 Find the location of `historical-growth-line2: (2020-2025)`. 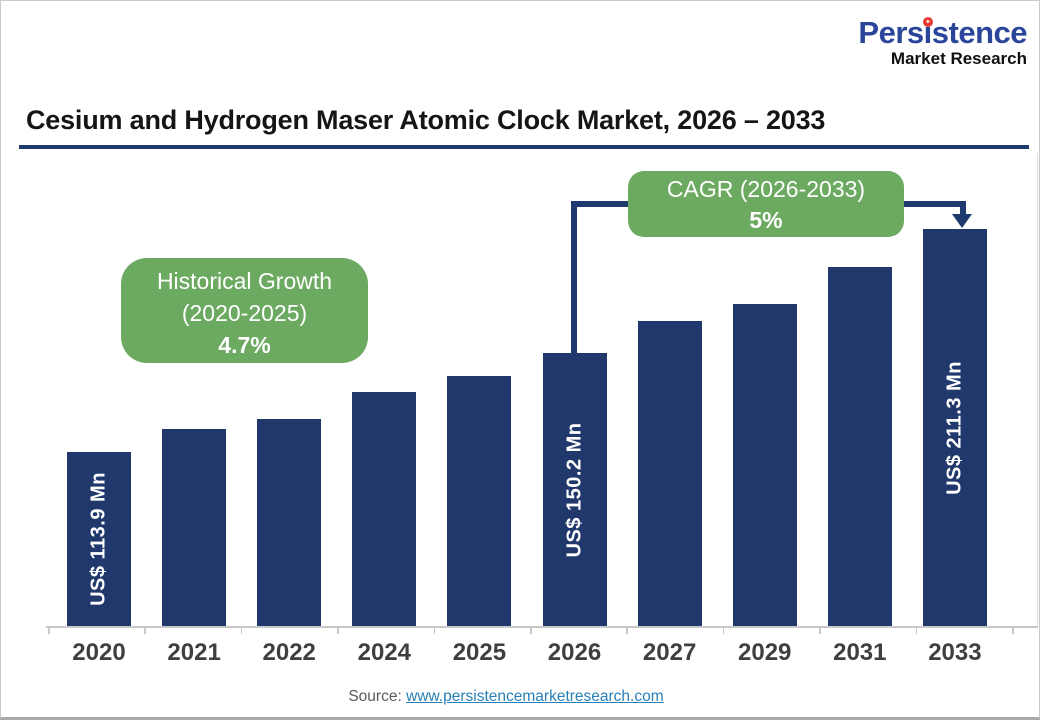

historical-growth-line2: (2020-2025) is located at coordinates (244, 313).